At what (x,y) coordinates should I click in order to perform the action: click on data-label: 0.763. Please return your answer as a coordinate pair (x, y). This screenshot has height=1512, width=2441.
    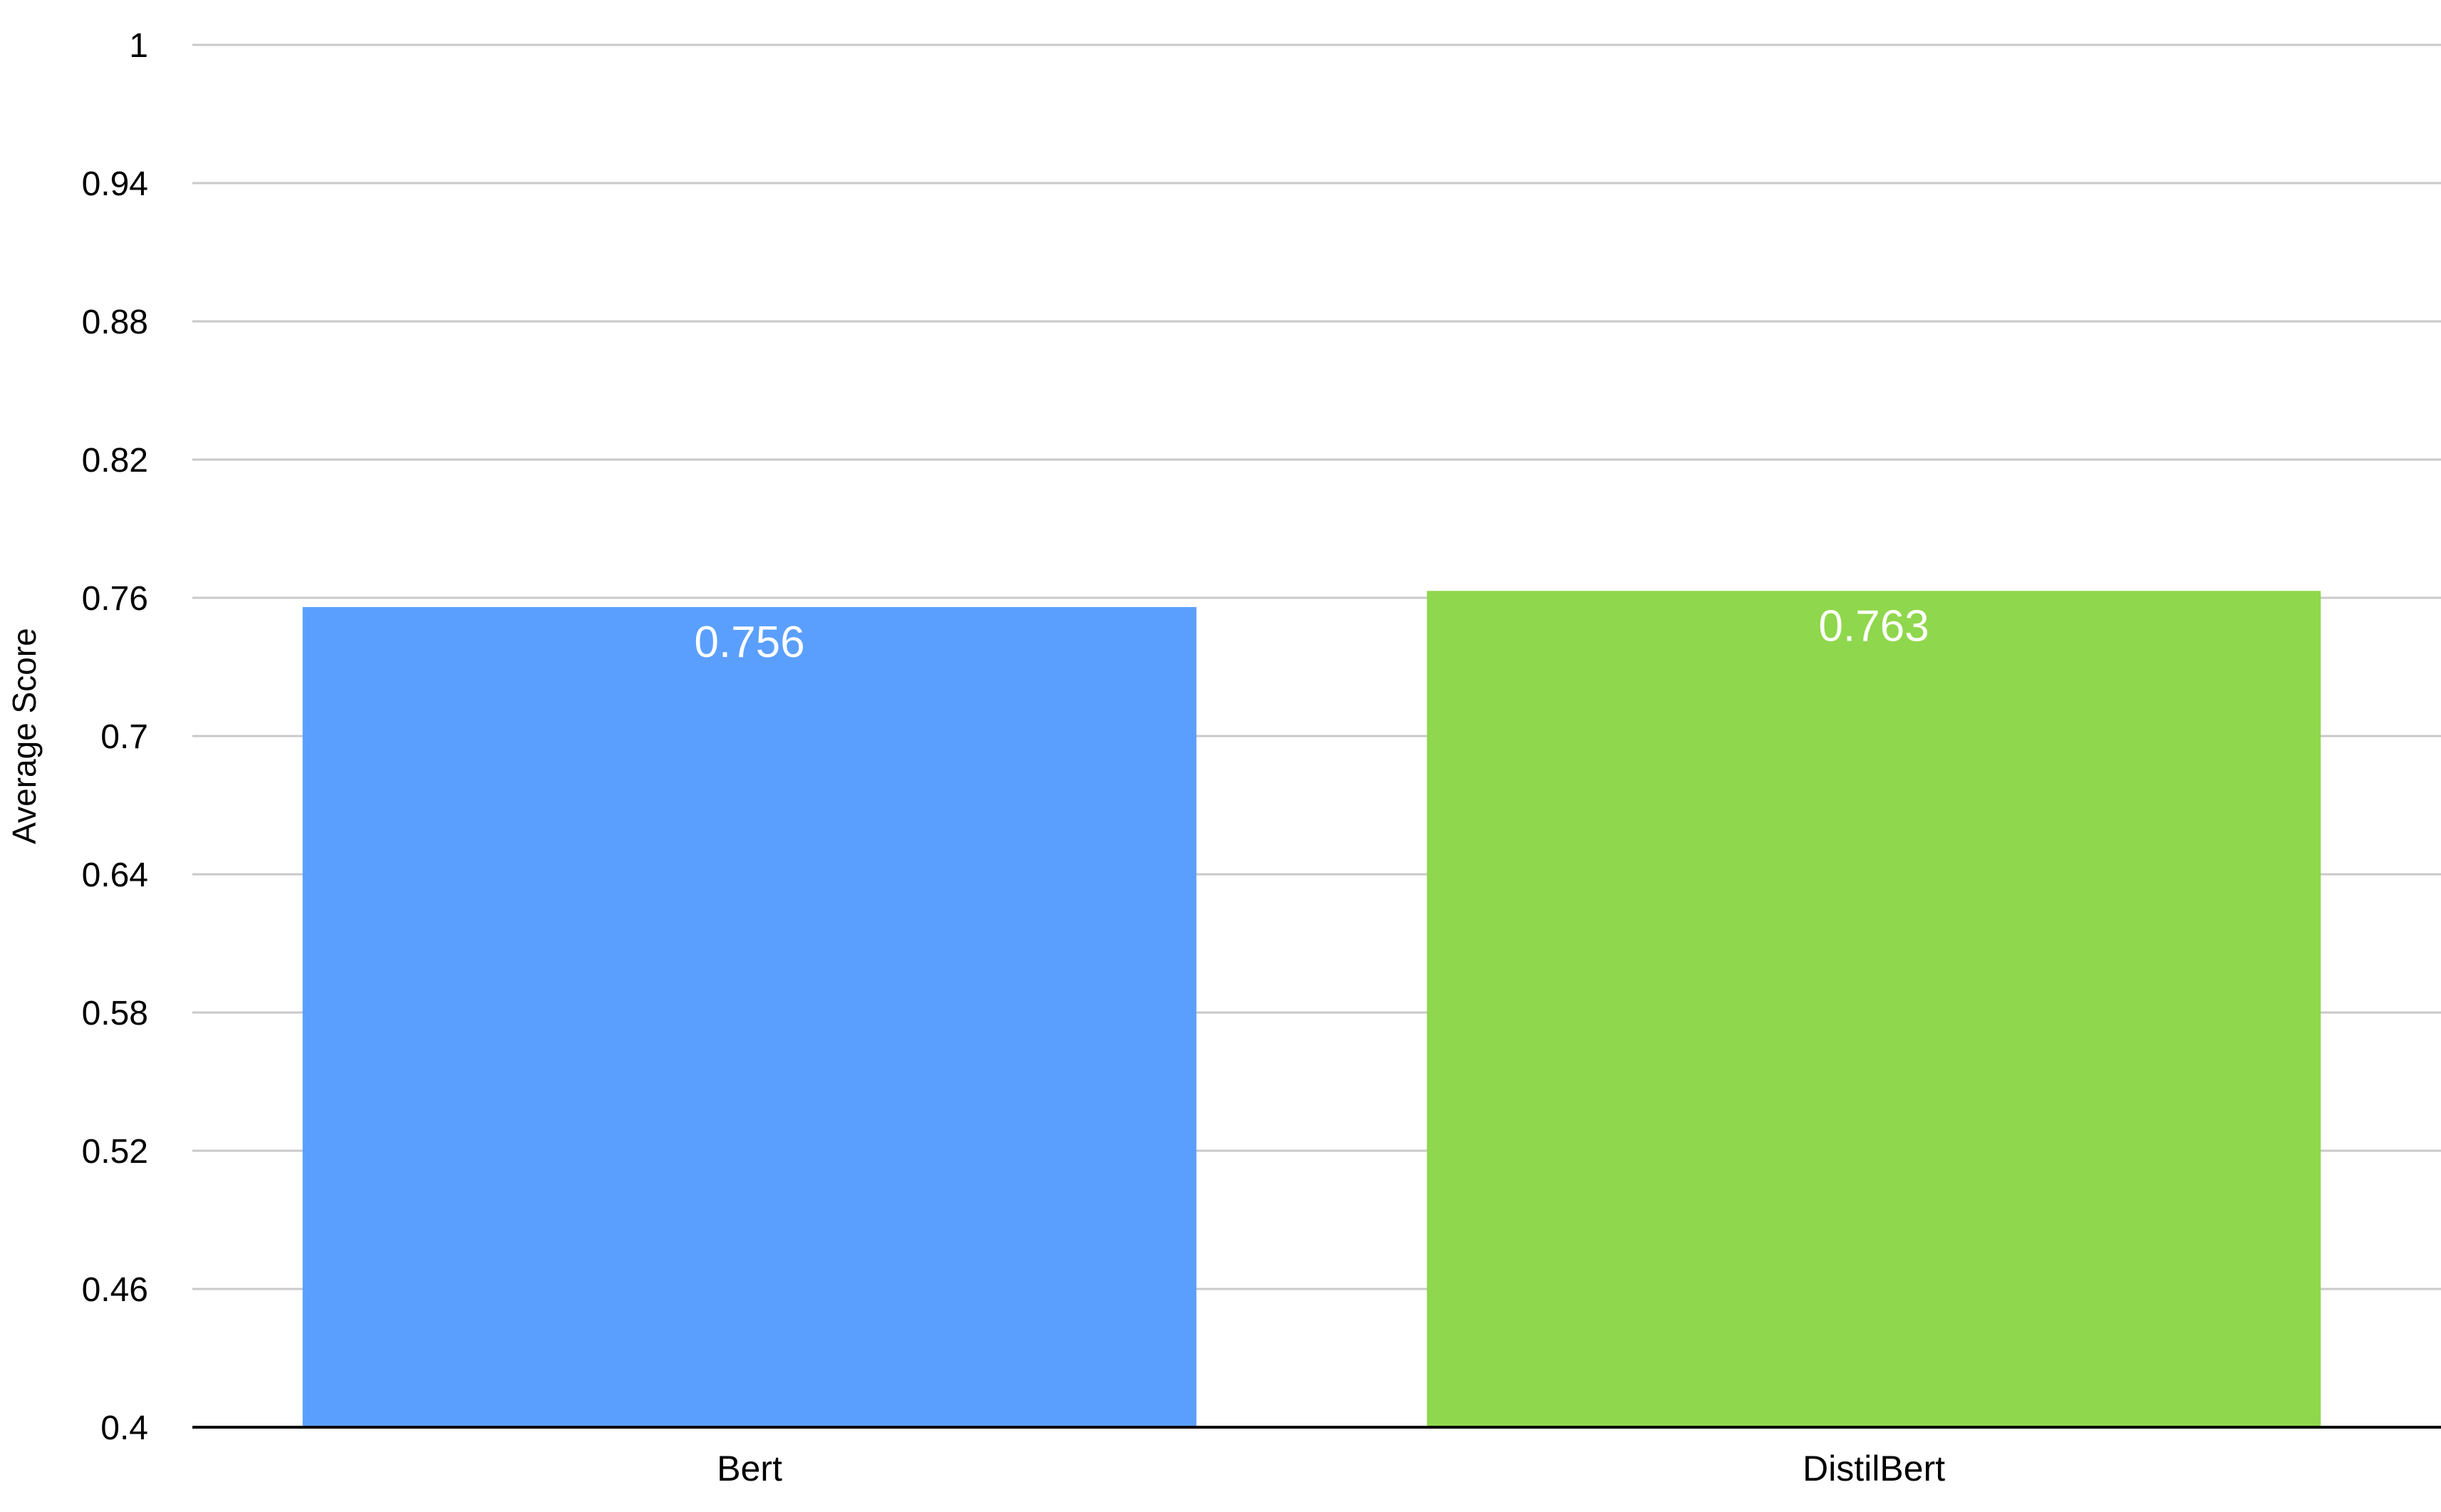
    Looking at the image, I should click on (1873, 626).